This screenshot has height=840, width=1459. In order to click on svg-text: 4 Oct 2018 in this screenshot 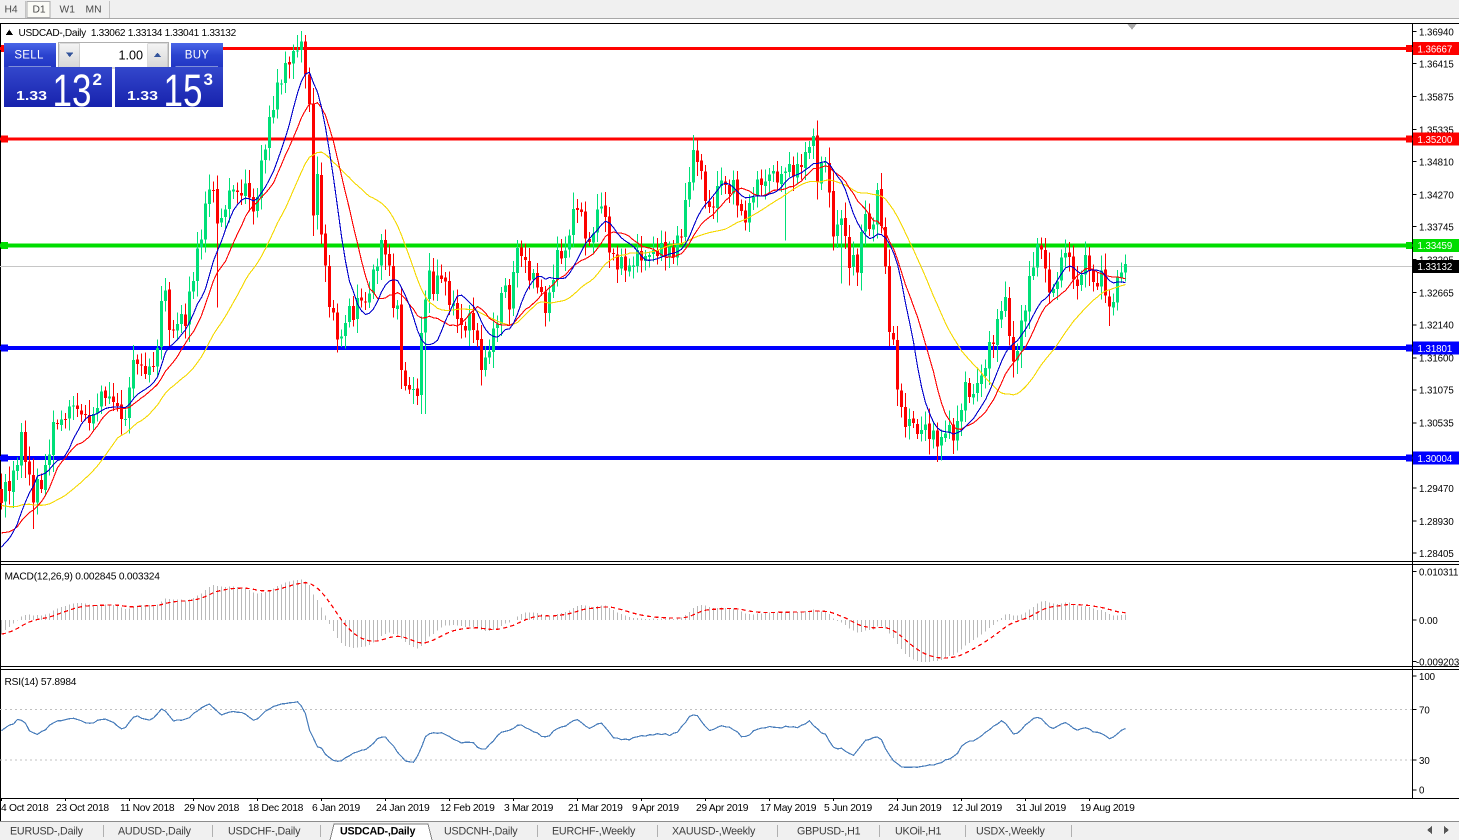, I will do `click(25, 808)`.